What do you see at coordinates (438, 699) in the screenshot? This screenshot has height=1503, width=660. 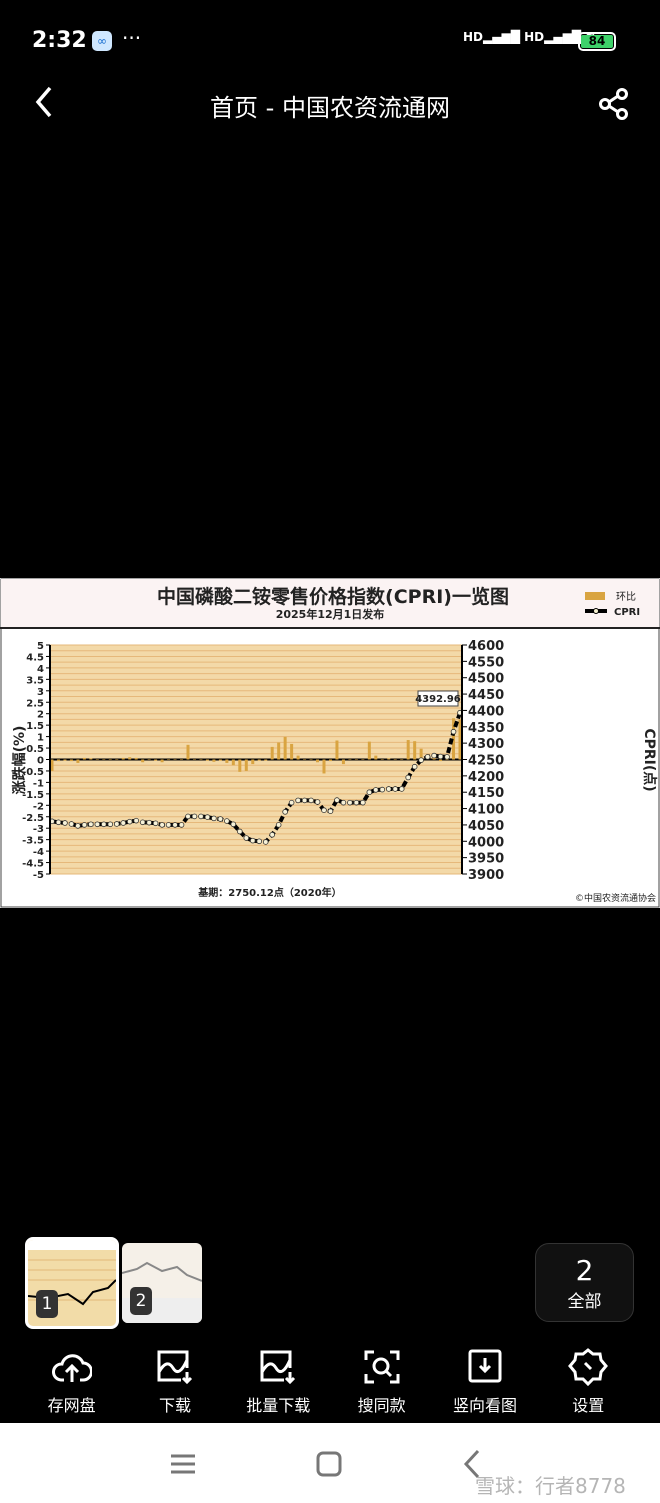 I see `callout-label: 4392.96` at bounding box center [438, 699].